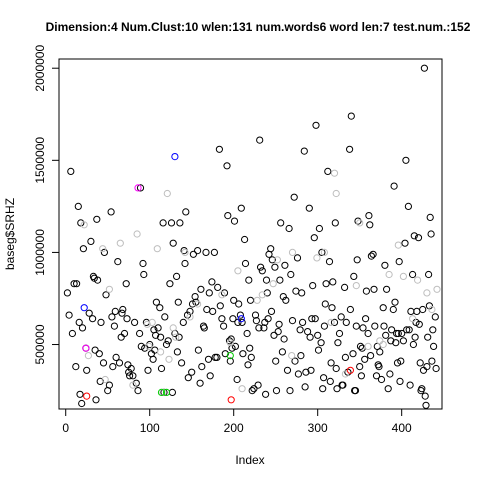 The height and width of the screenshot is (480, 480). I want to click on y-tick-label: 1000000, so click(40, 252).